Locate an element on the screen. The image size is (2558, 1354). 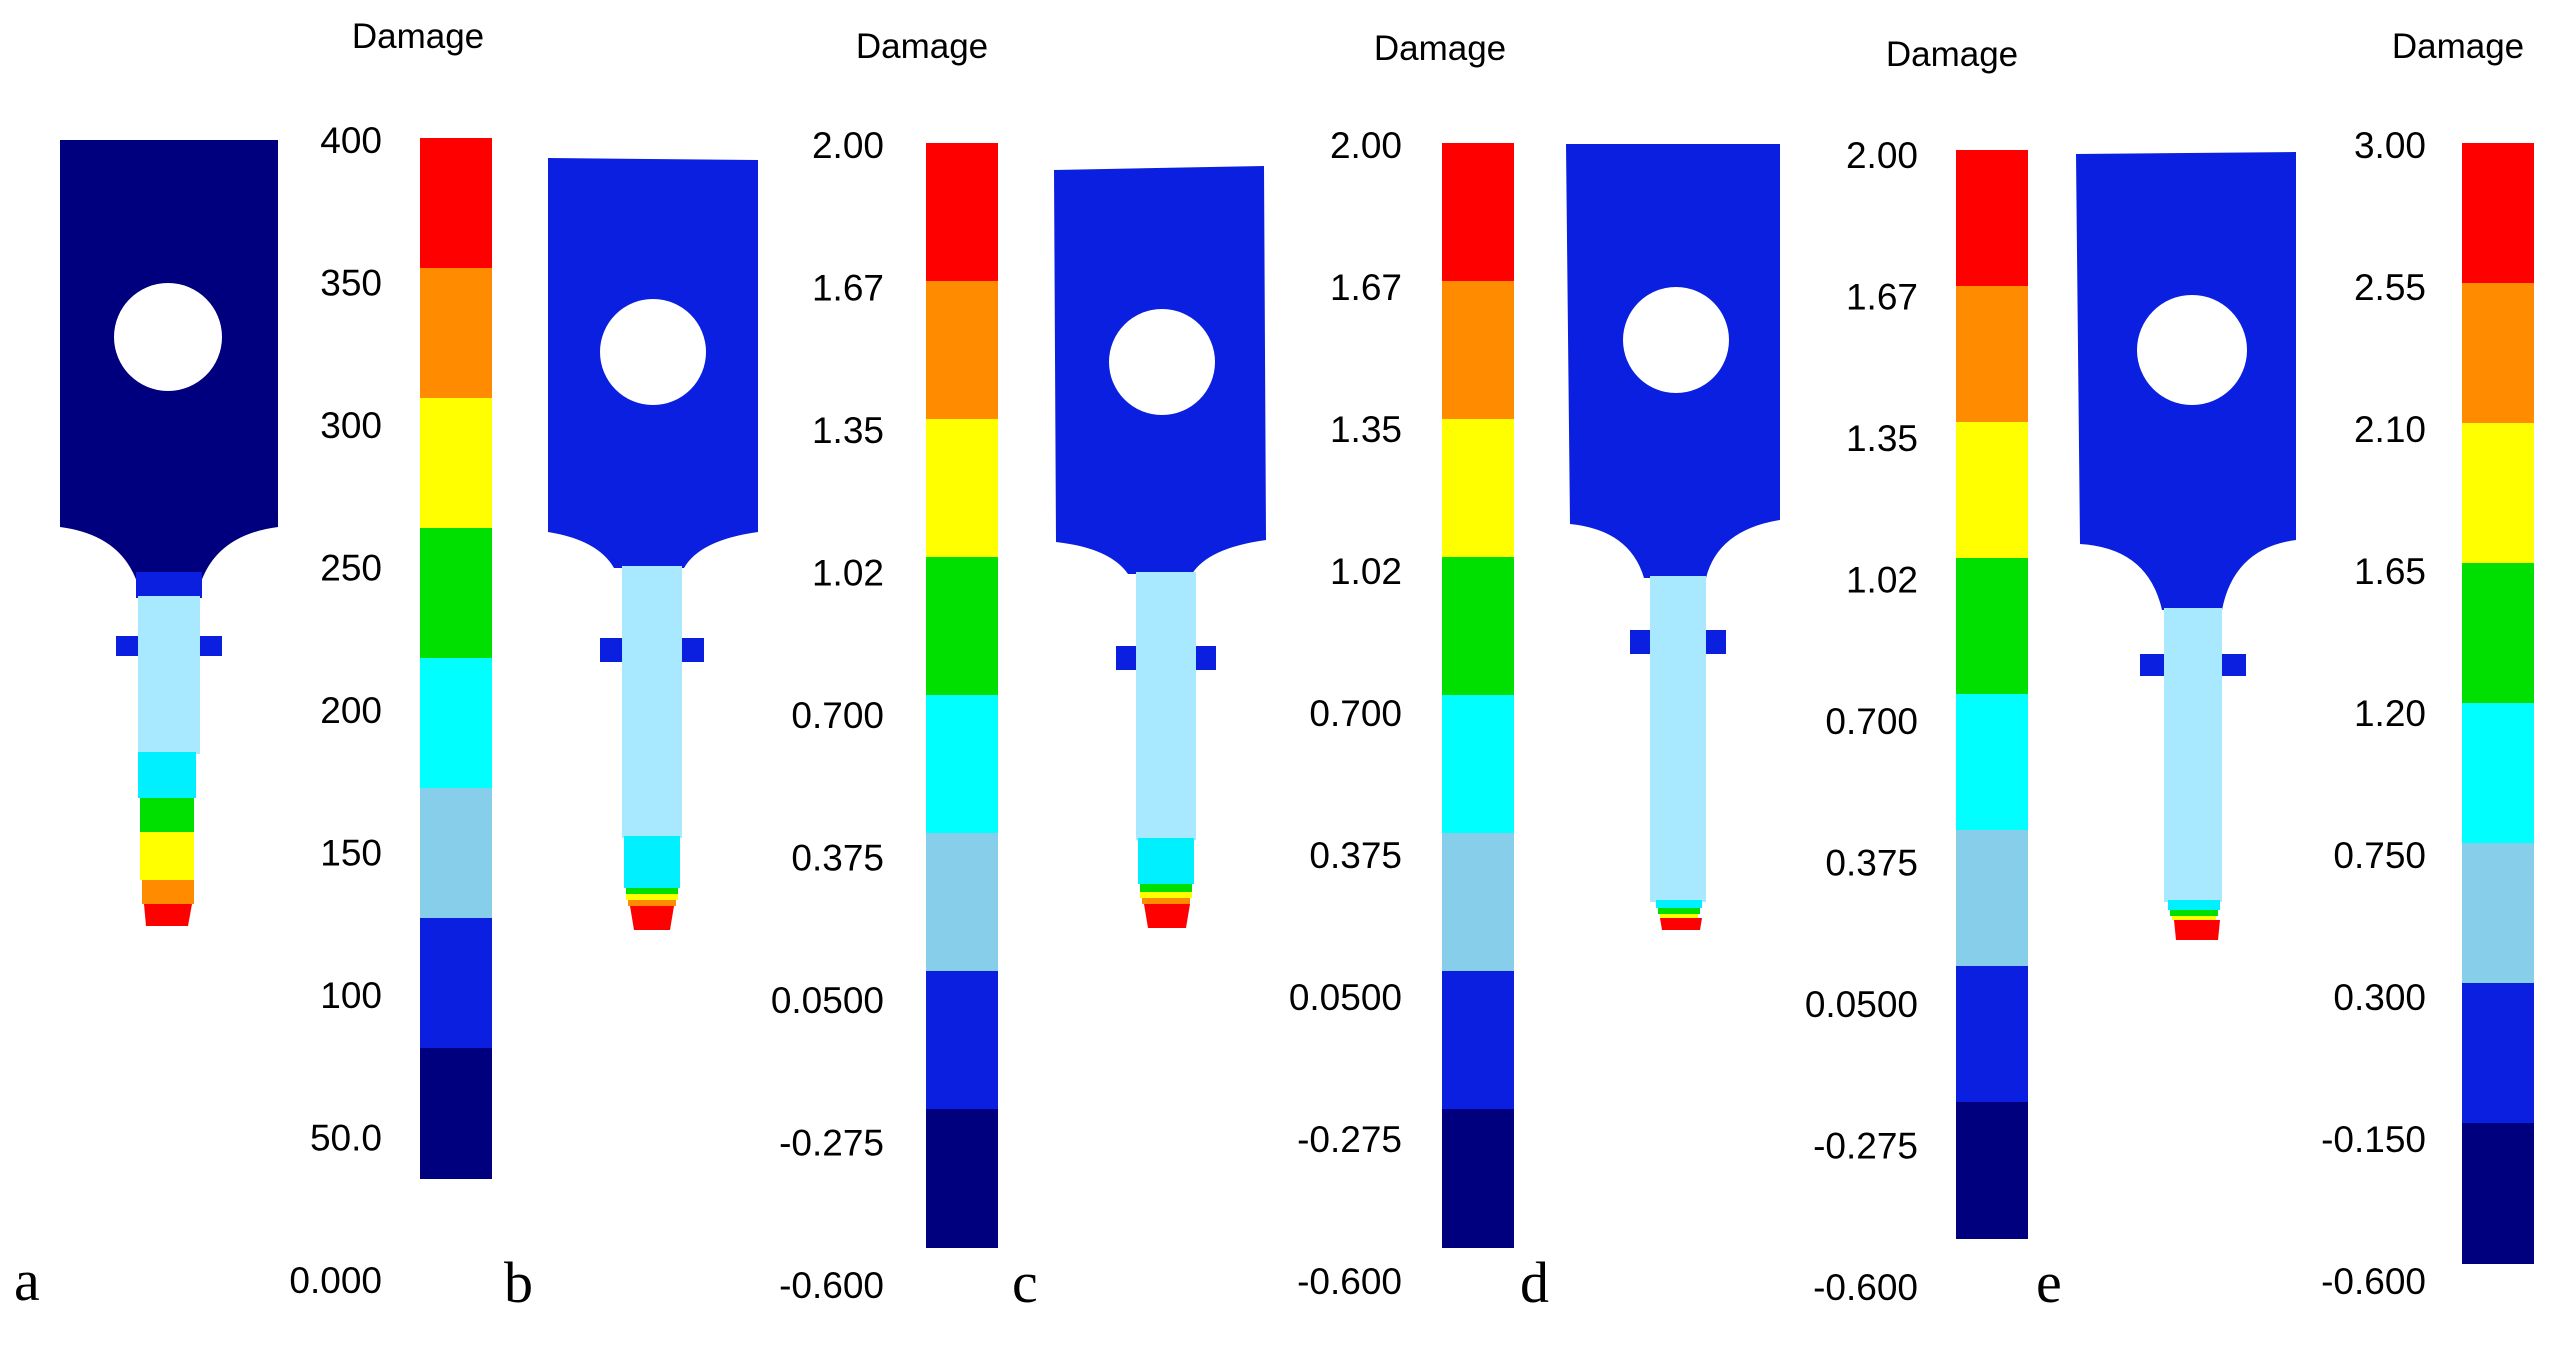
panel-letter-c: c is located at coordinates (1025, 1282).